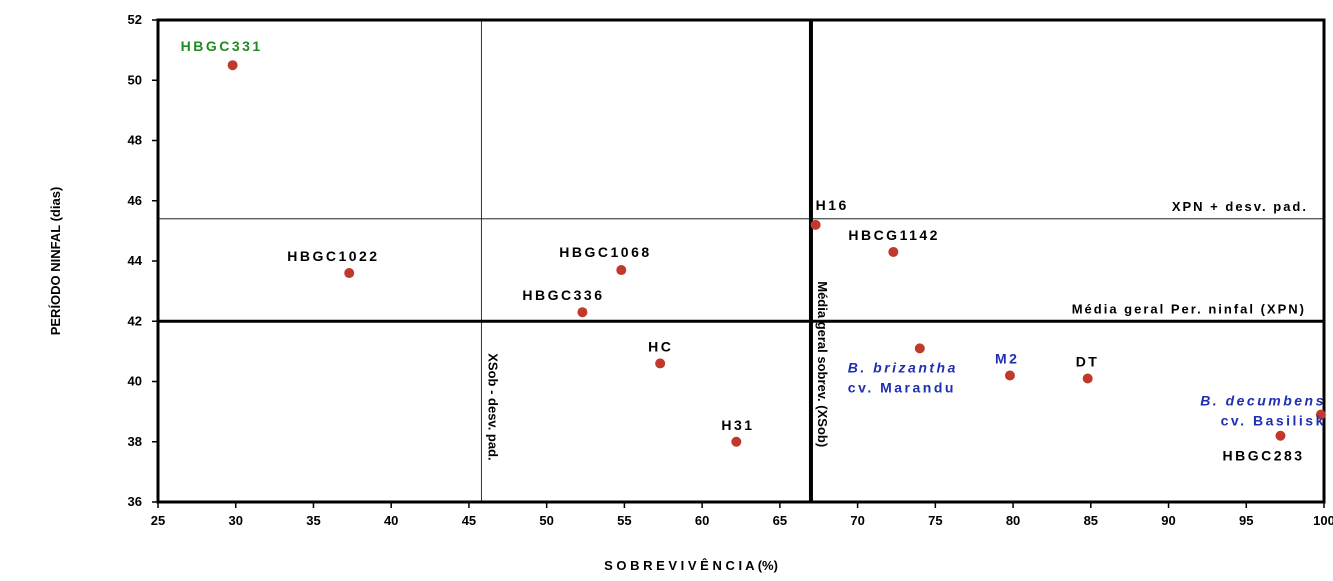  What do you see at coordinates (492, 406) in the screenshot?
I see `xsob-minus-sd-label: XSob - desv. pad.` at bounding box center [492, 406].